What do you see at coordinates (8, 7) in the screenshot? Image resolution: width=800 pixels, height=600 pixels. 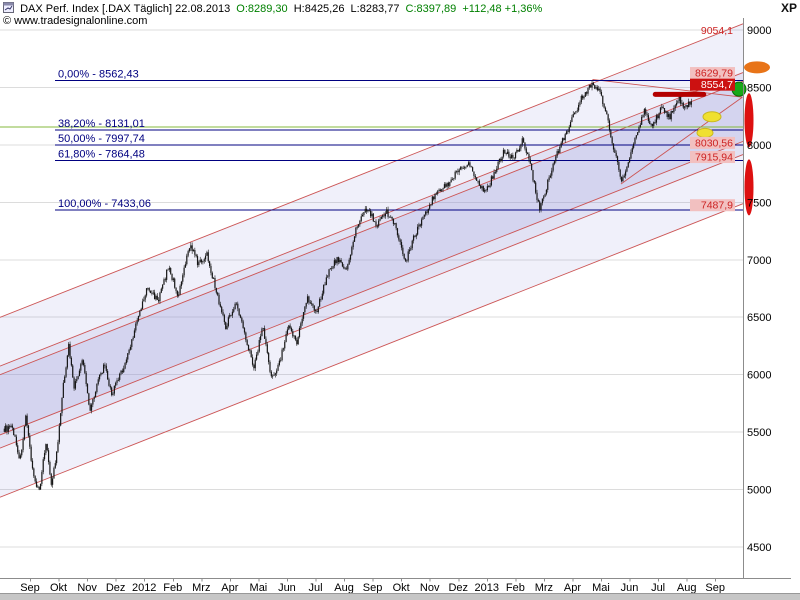 I see `chart-window-icon` at bounding box center [8, 7].